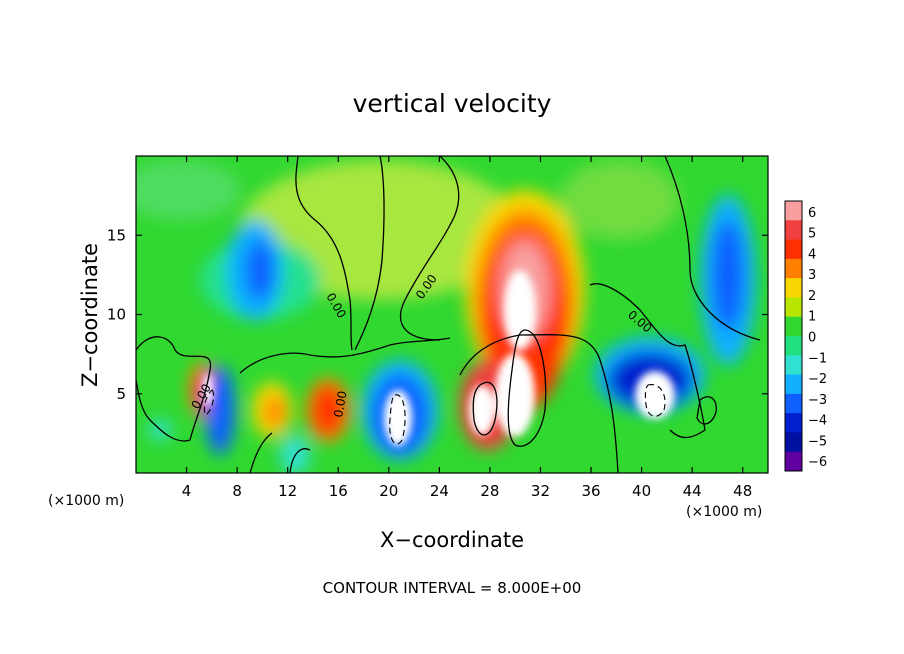 The width and height of the screenshot is (904, 654). What do you see at coordinates (817, 462) in the screenshot?
I see `colorbar-tick-label: −6` at bounding box center [817, 462].